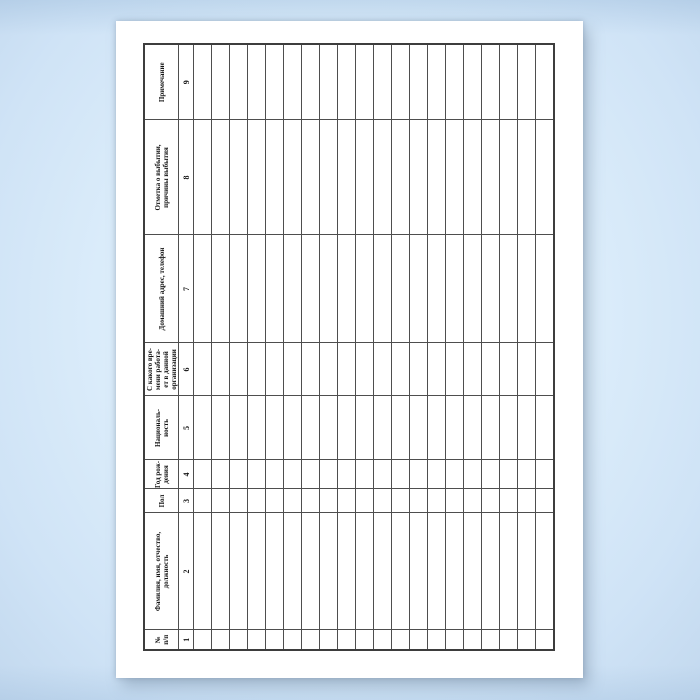  I want to click on number-cell-4: 4, so click(186, 474).